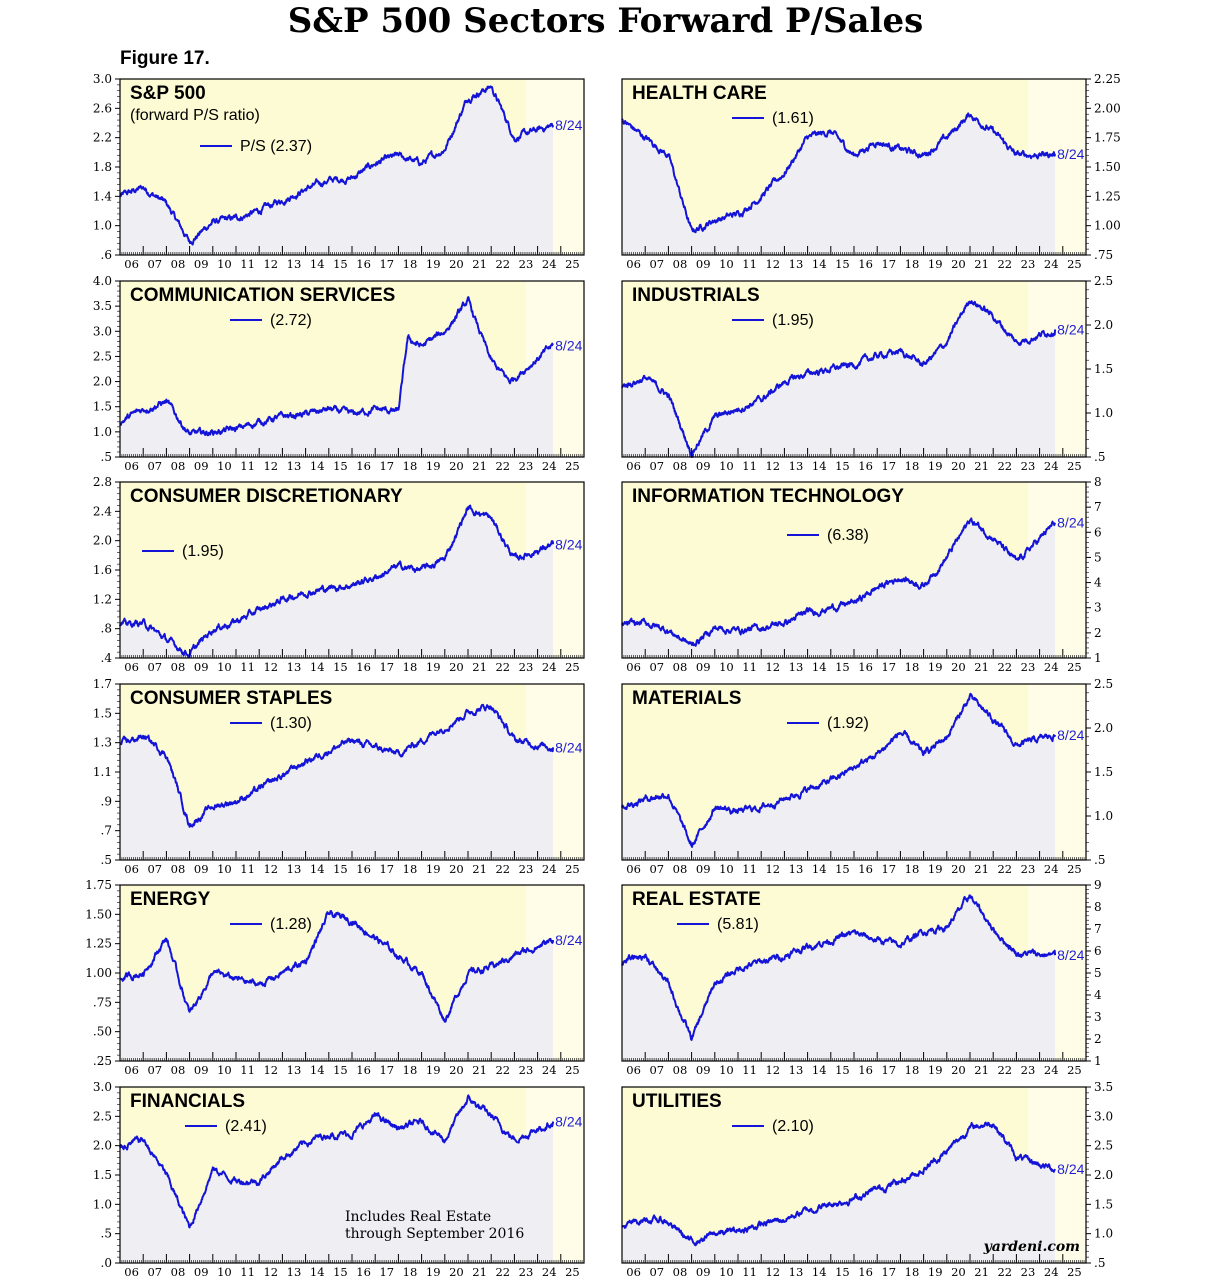  What do you see at coordinates (106, 1175) in the screenshot?
I see `y-axis: 3.0 2.5 2.0 1.5 1.0 .5 .0` at bounding box center [106, 1175].